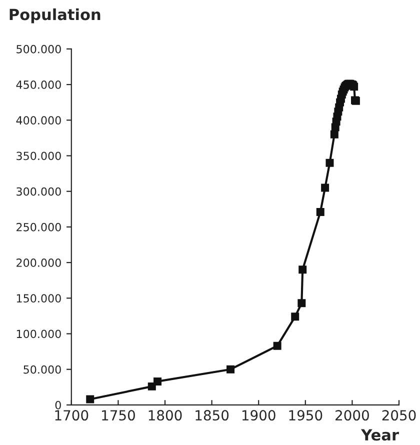 This screenshot has height=445, width=420. Describe the element at coordinates (38, 227) in the screenshot. I see `y-tick-label: 250.000` at that location.